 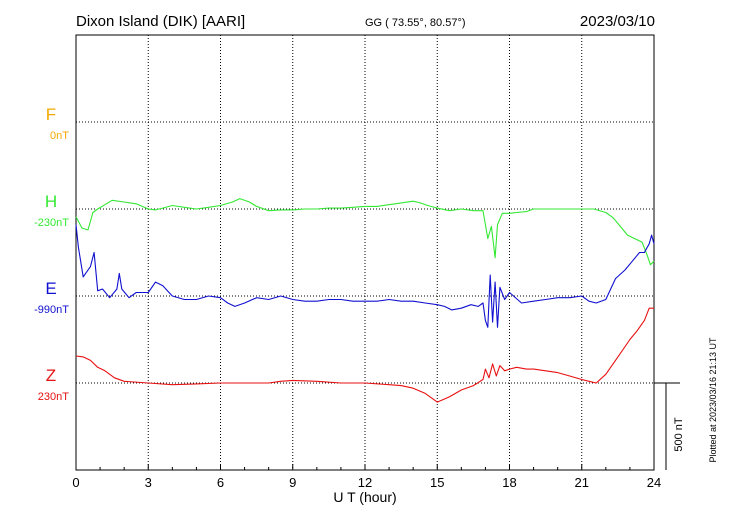 What do you see at coordinates (582, 482) in the screenshot?
I see `x-tick-label-21: 21` at bounding box center [582, 482].